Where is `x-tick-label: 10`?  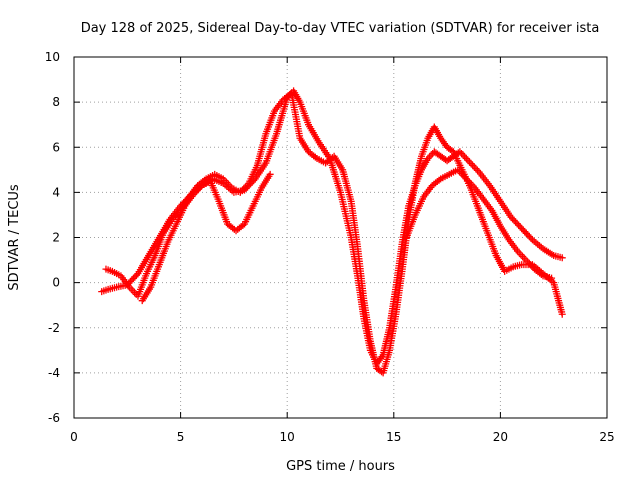
x-tick-label: 10 is located at coordinates (287, 437).